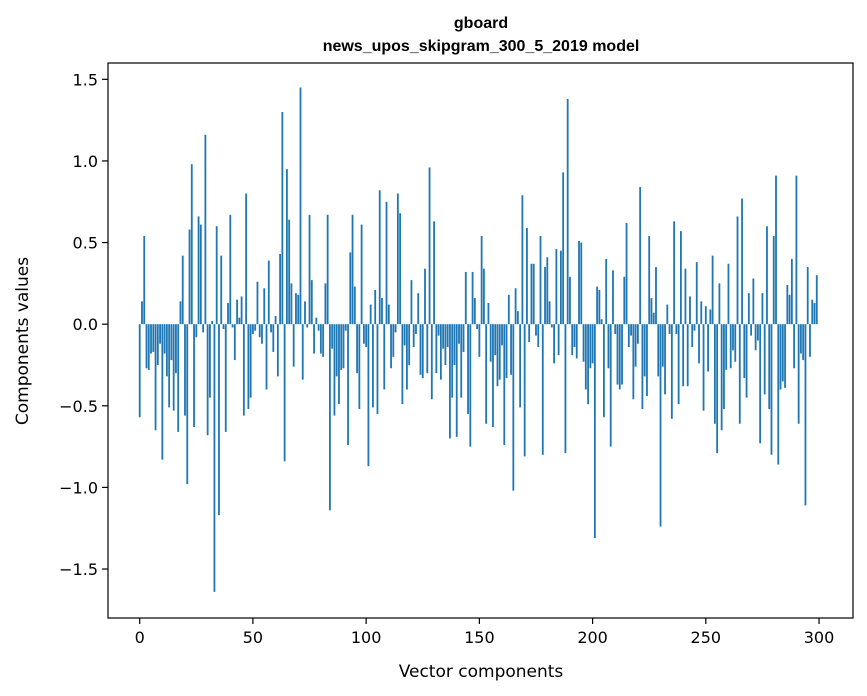 Image resolution: width=867 pixels, height=696 pixels. What do you see at coordinates (253, 637) in the screenshot?
I see `x-tick-label: 50` at bounding box center [253, 637].